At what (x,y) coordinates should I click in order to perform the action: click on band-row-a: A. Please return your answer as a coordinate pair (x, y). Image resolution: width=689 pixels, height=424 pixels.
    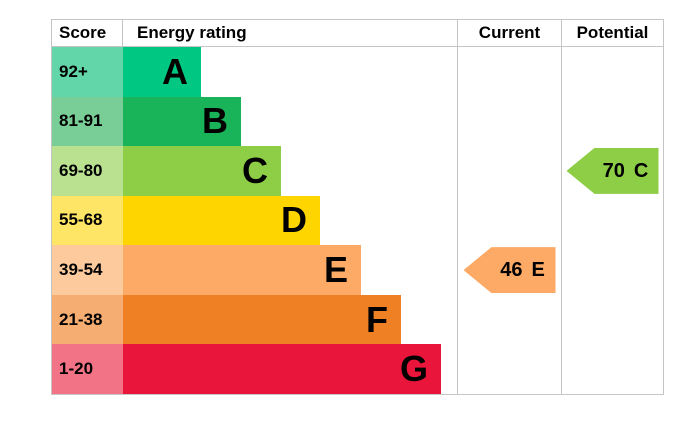
    Looking at the image, I should click on (290, 72).